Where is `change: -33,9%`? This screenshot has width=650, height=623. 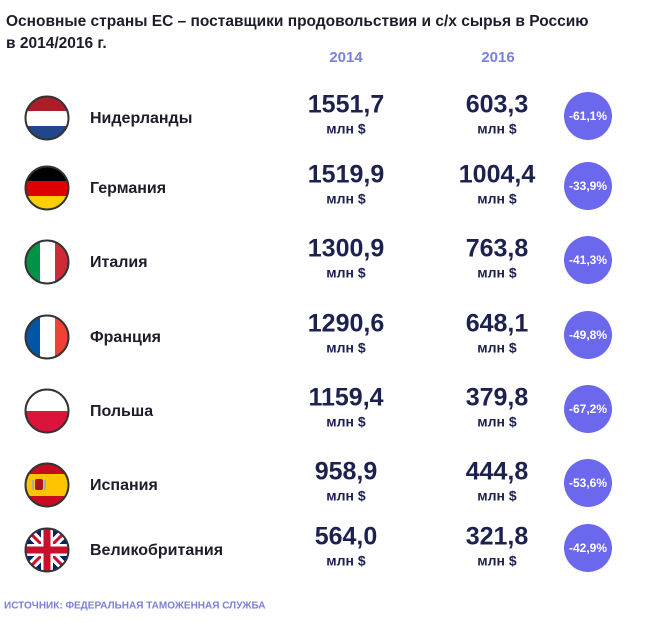
change: -33,9% is located at coordinates (588, 186).